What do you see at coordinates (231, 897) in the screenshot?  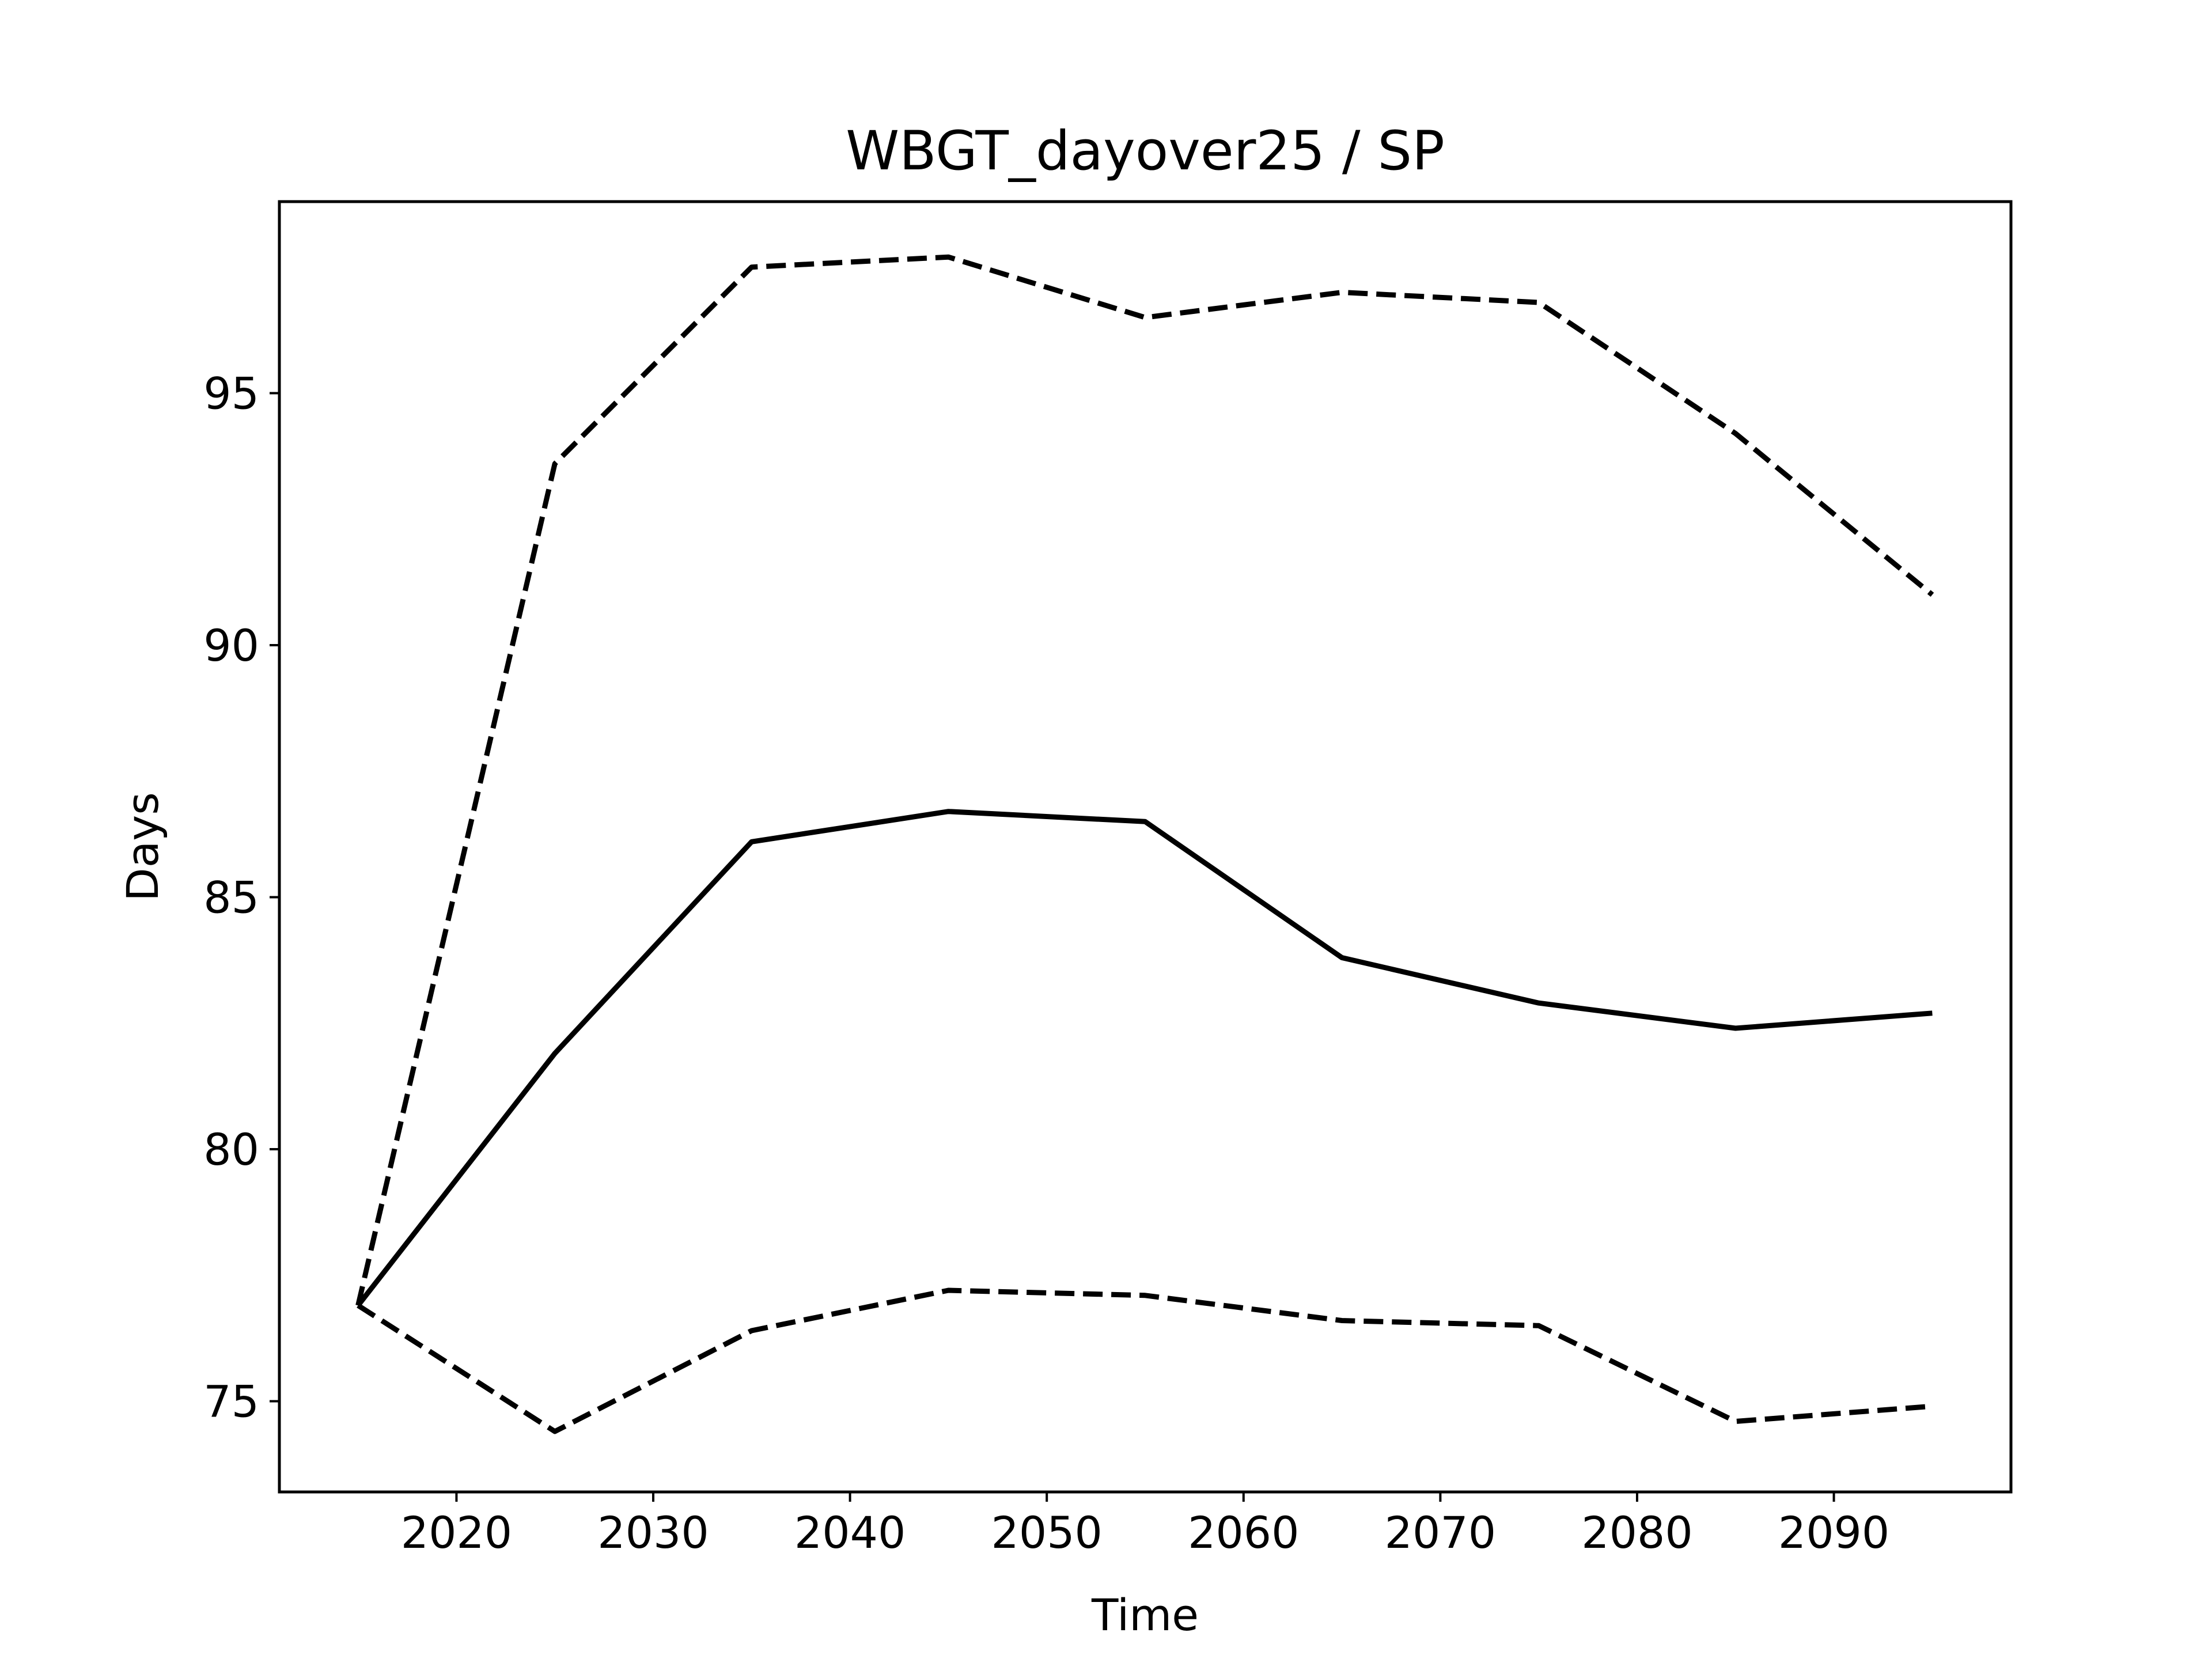 I see `y-tick-label: 85` at bounding box center [231, 897].